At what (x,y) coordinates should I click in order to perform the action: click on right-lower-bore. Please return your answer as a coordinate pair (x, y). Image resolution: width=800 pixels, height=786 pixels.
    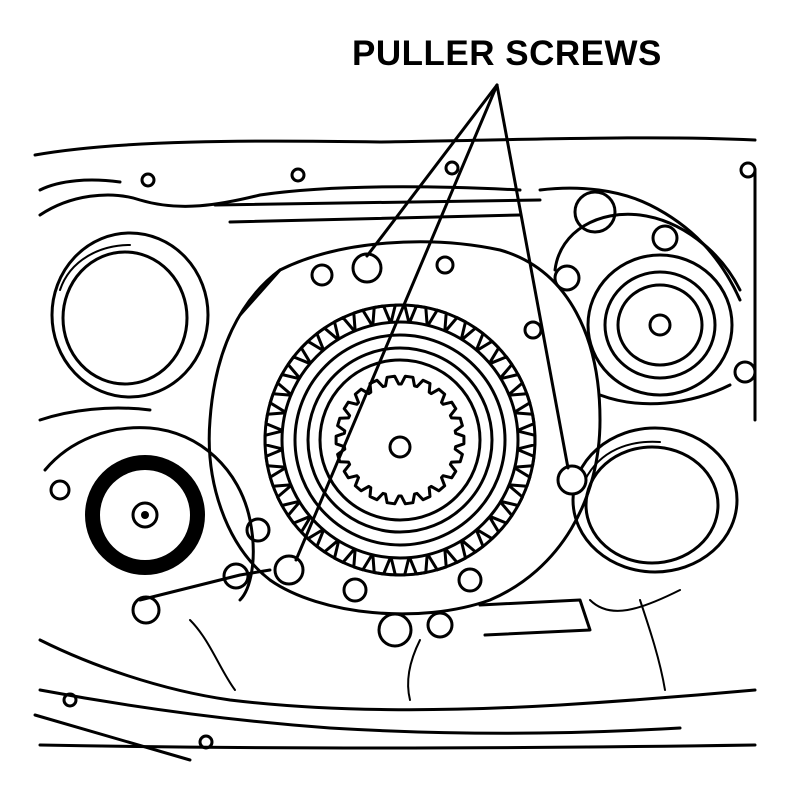
    Looking at the image, I should click on (655, 500).